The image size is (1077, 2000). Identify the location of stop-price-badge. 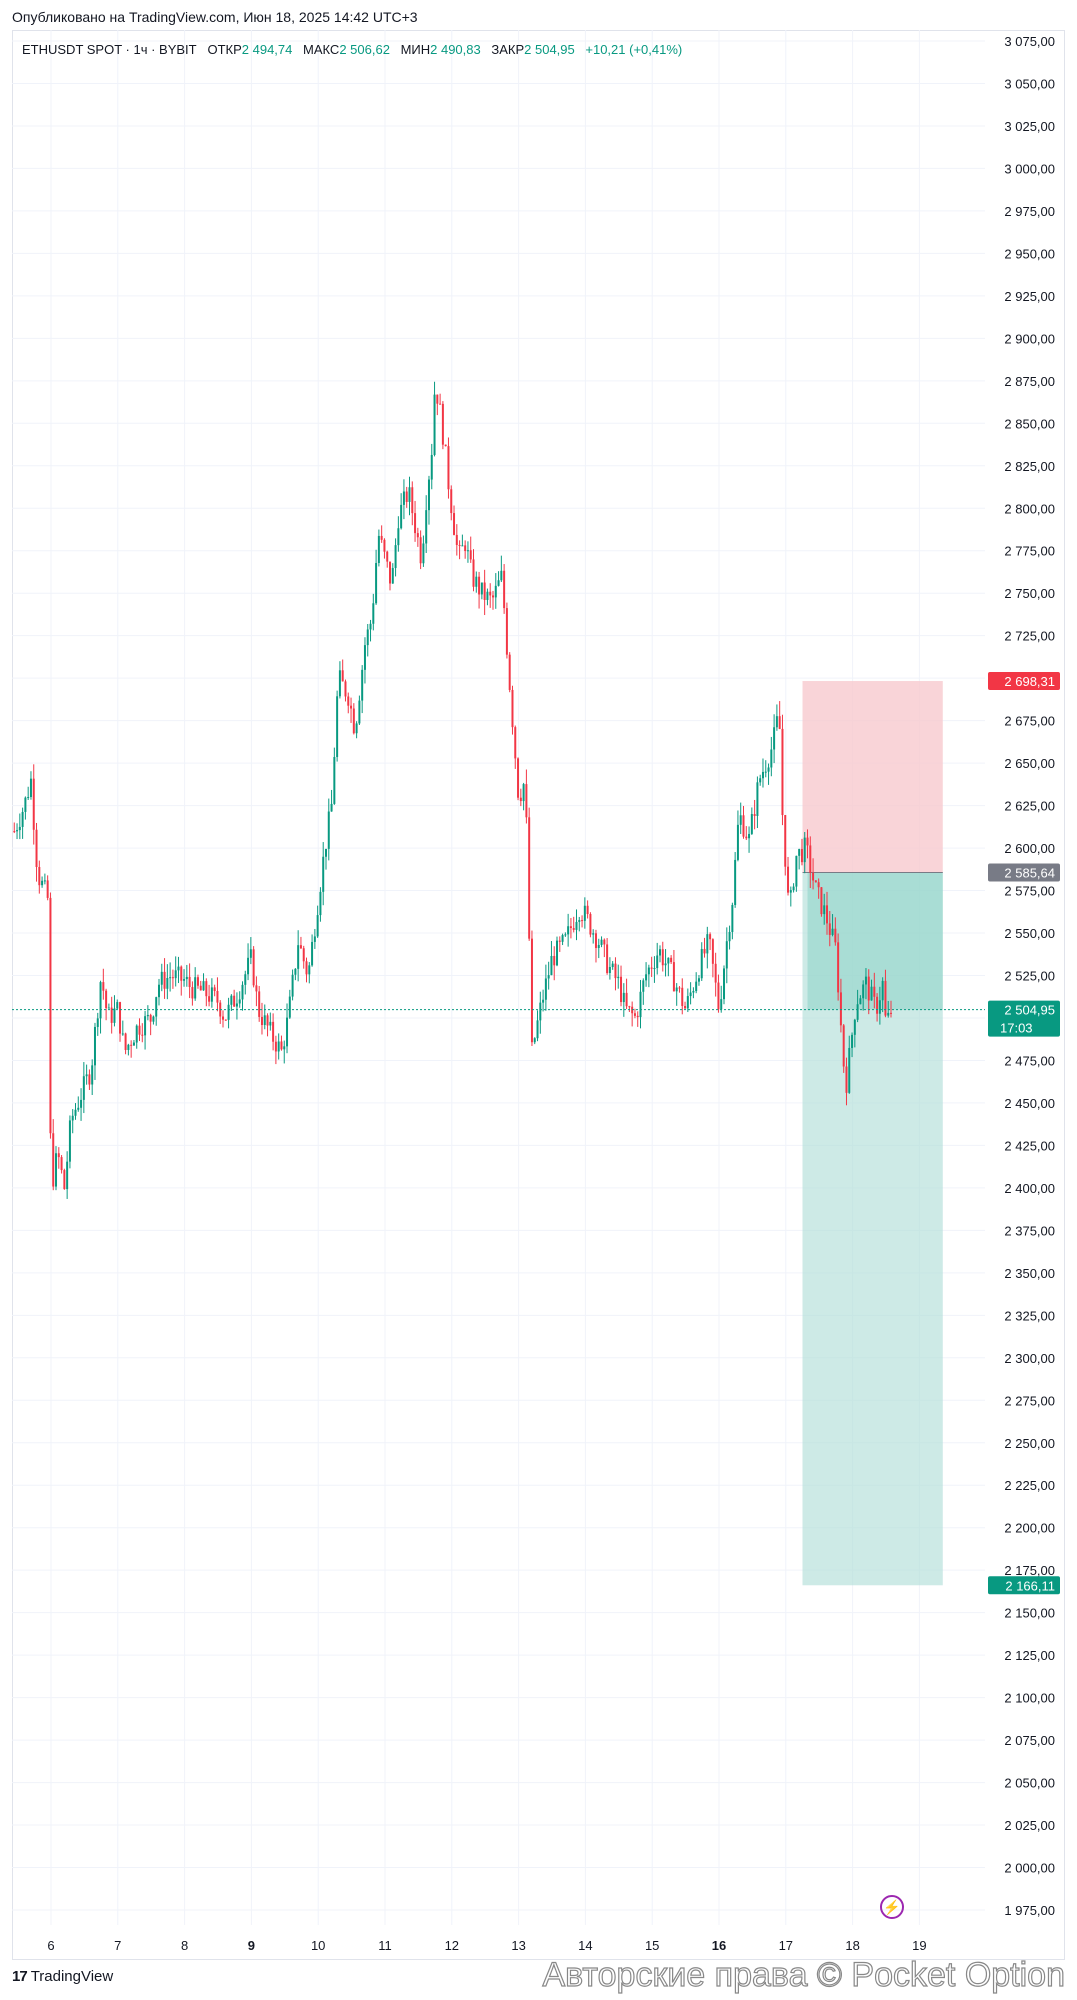
(1024, 681).